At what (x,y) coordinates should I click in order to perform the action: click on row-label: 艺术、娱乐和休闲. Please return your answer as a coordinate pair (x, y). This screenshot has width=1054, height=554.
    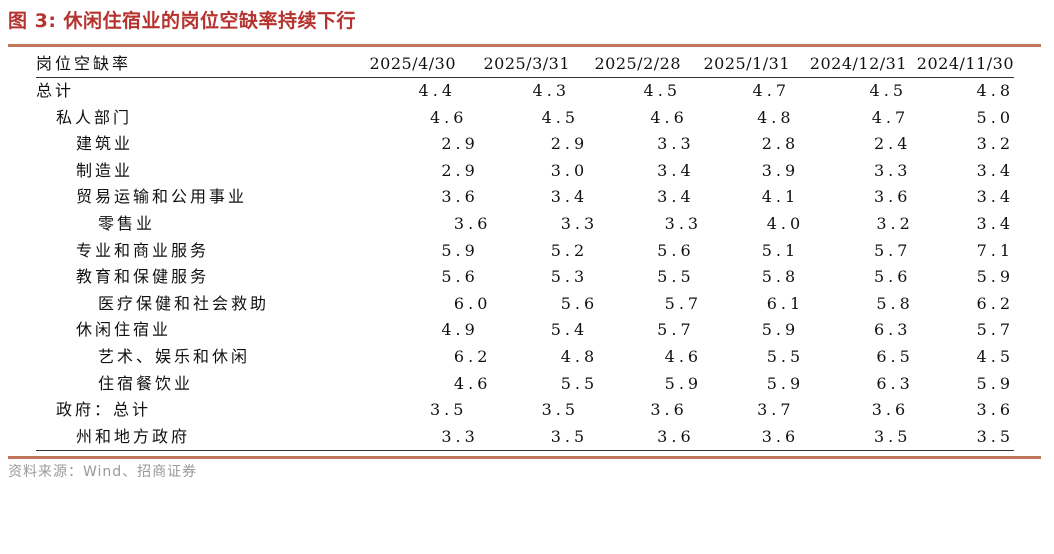
    Looking at the image, I should click on (174, 356).